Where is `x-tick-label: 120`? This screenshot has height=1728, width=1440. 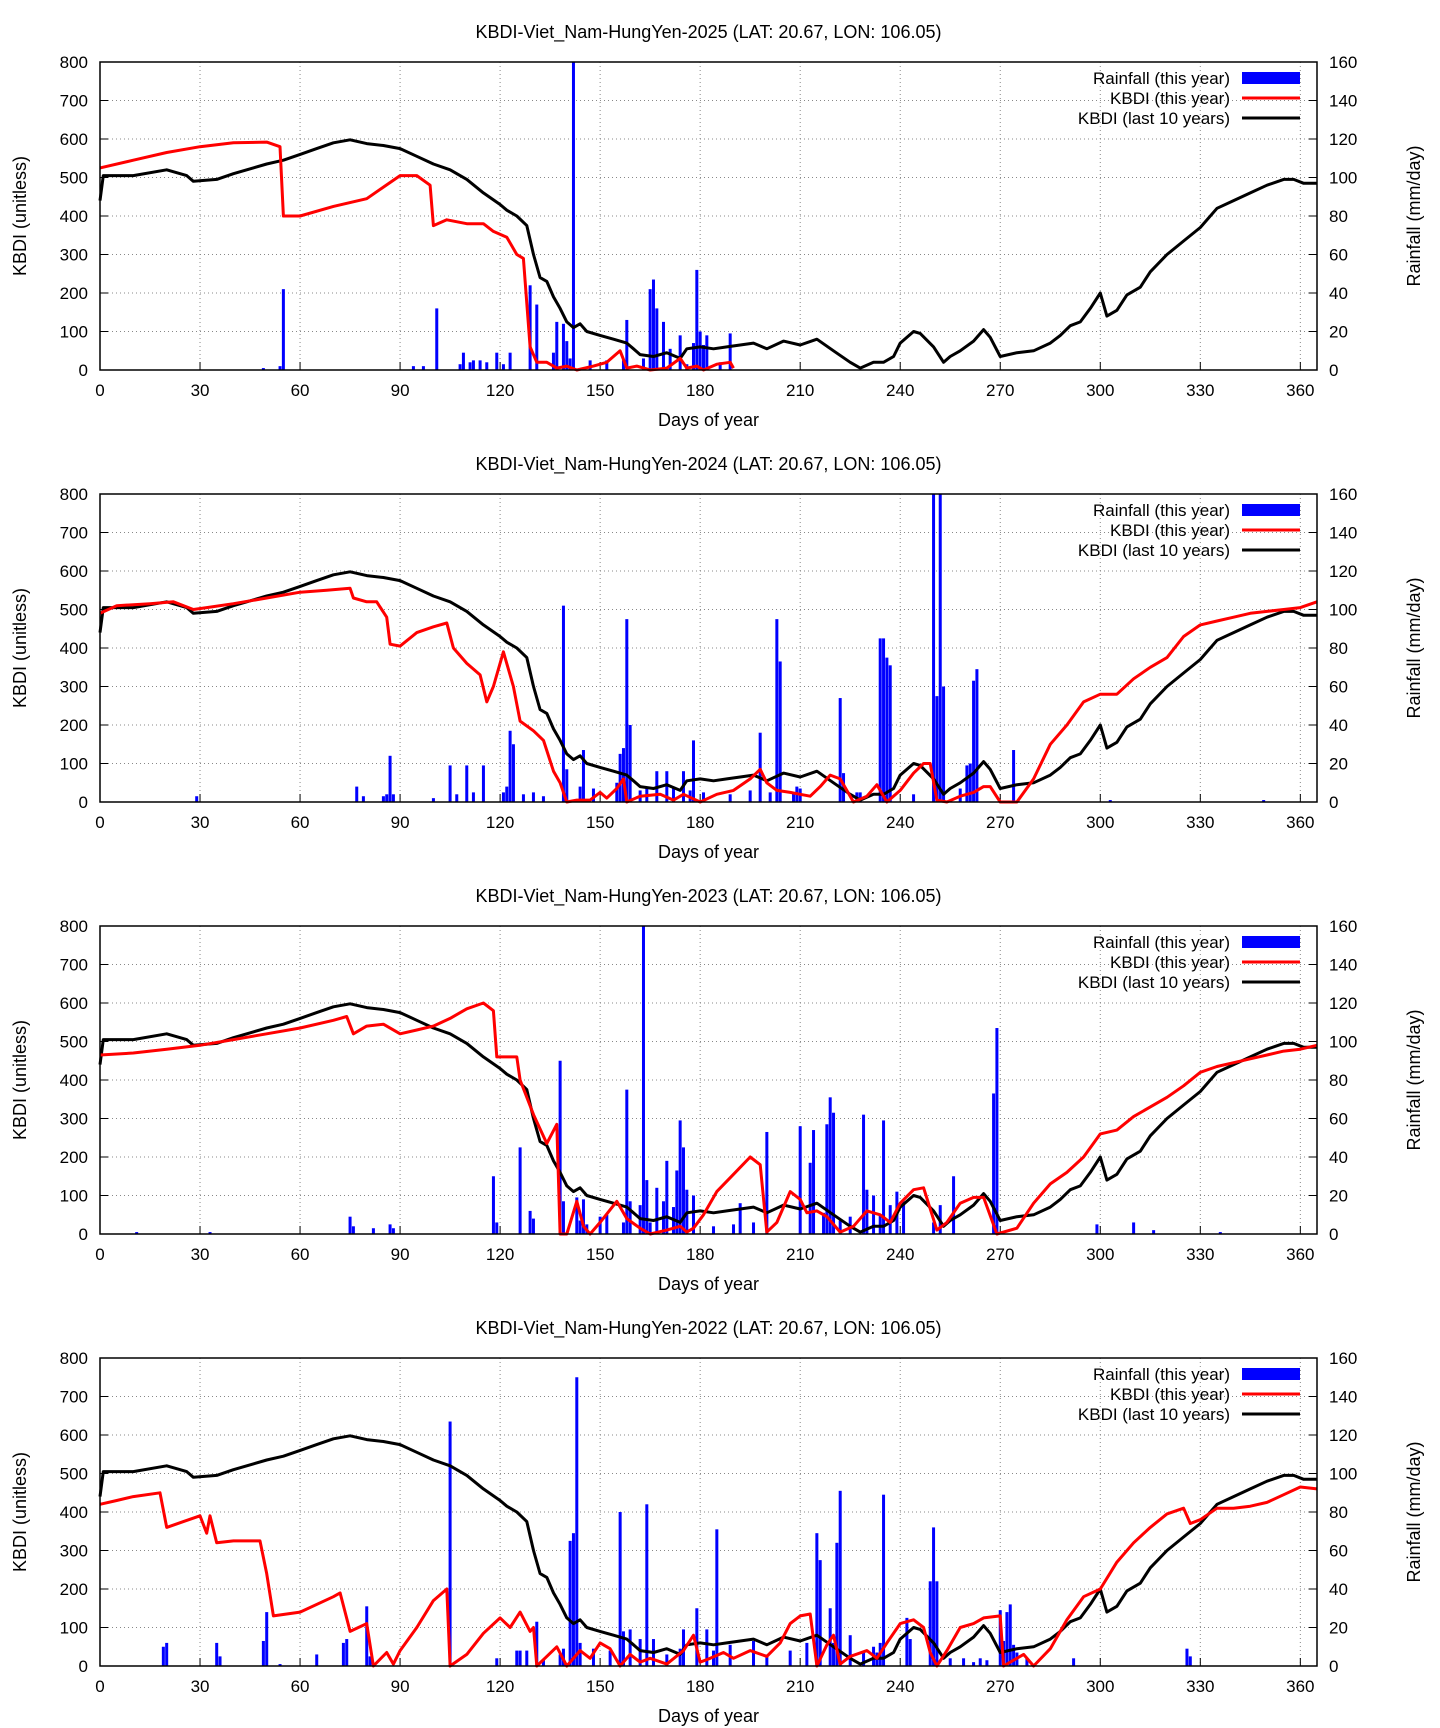
x-tick-label: 120 is located at coordinates (500, 822).